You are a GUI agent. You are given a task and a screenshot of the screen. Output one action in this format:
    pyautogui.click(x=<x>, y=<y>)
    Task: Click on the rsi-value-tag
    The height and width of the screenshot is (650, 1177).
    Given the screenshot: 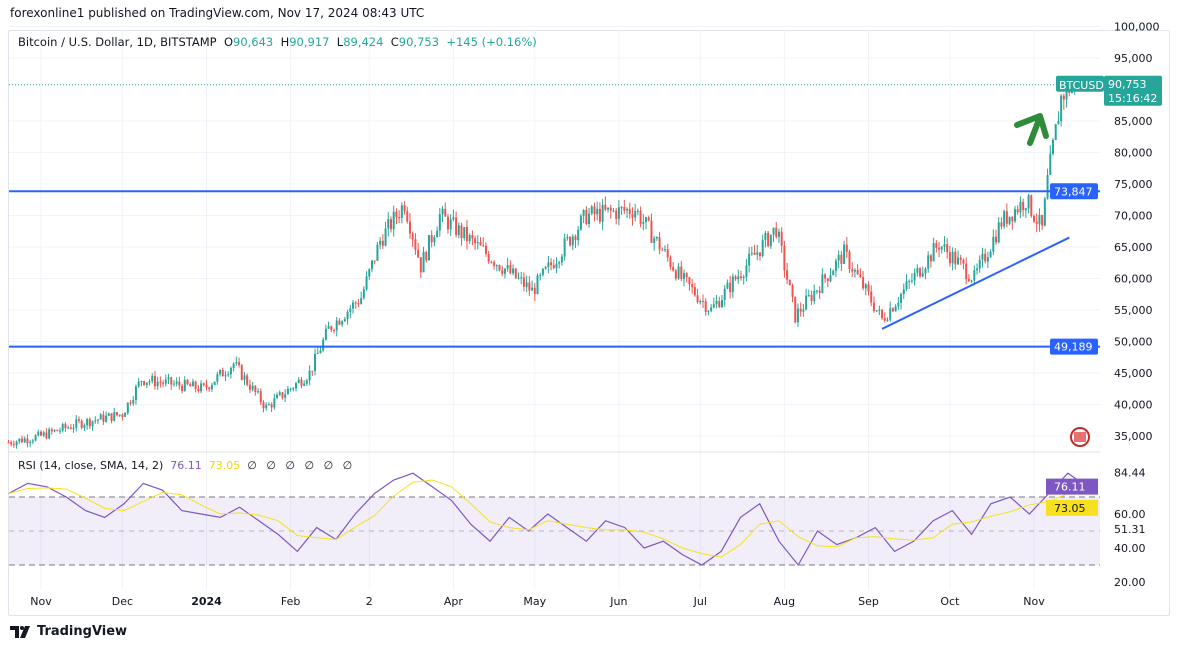 What is the action you would take?
    pyautogui.click(x=1072, y=486)
    